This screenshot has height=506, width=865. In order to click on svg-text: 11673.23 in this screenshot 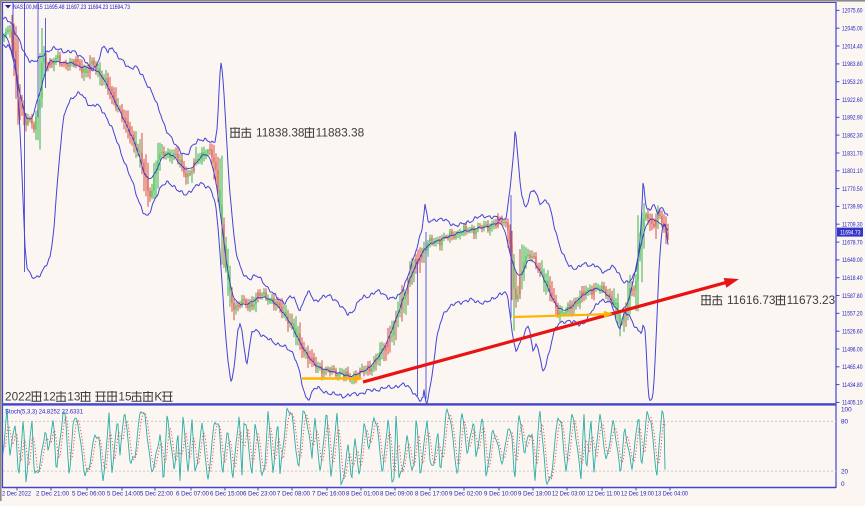, I will do `click(811, 300)`.